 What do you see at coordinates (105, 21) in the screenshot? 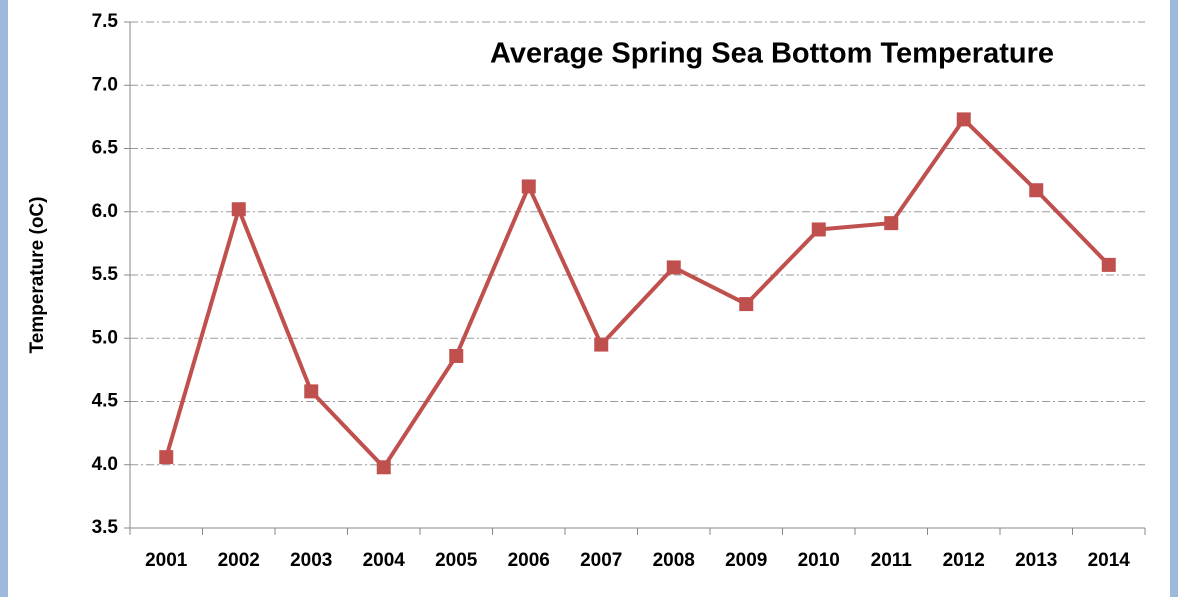
I see `y-tick-label: 7.5` at bounding box center [105, 21].